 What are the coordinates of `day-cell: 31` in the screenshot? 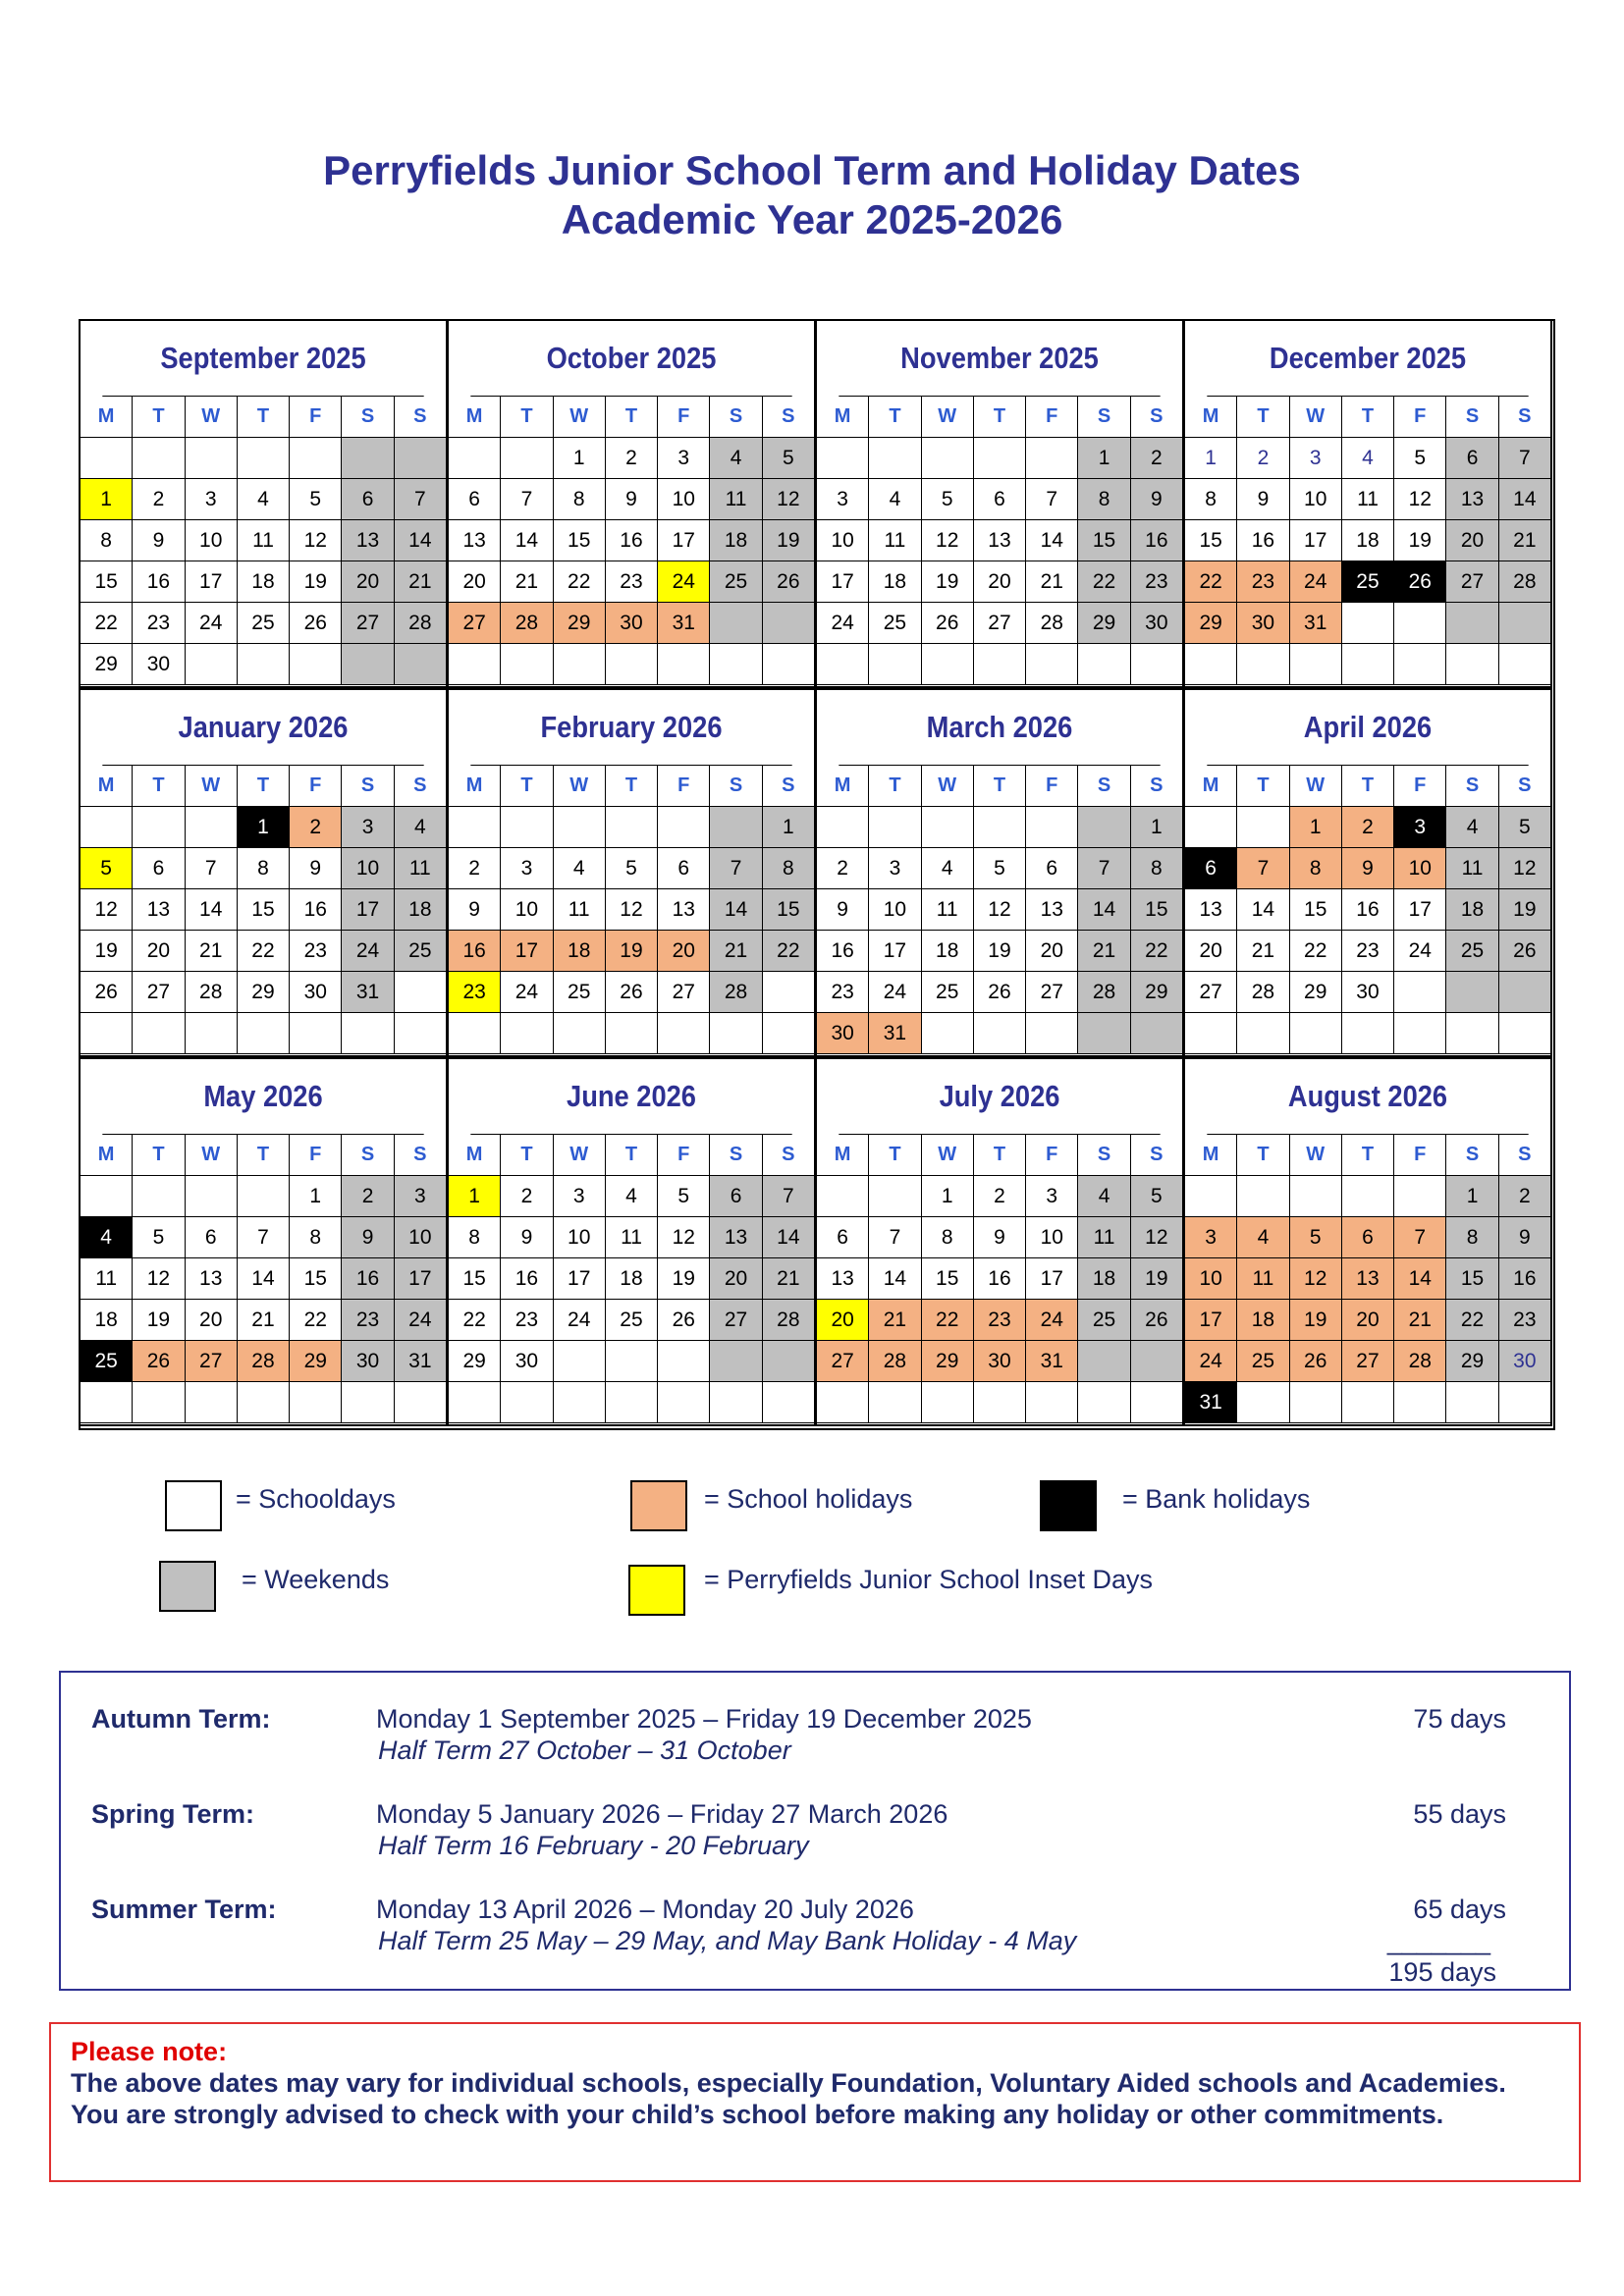 It's located at (684, 623).